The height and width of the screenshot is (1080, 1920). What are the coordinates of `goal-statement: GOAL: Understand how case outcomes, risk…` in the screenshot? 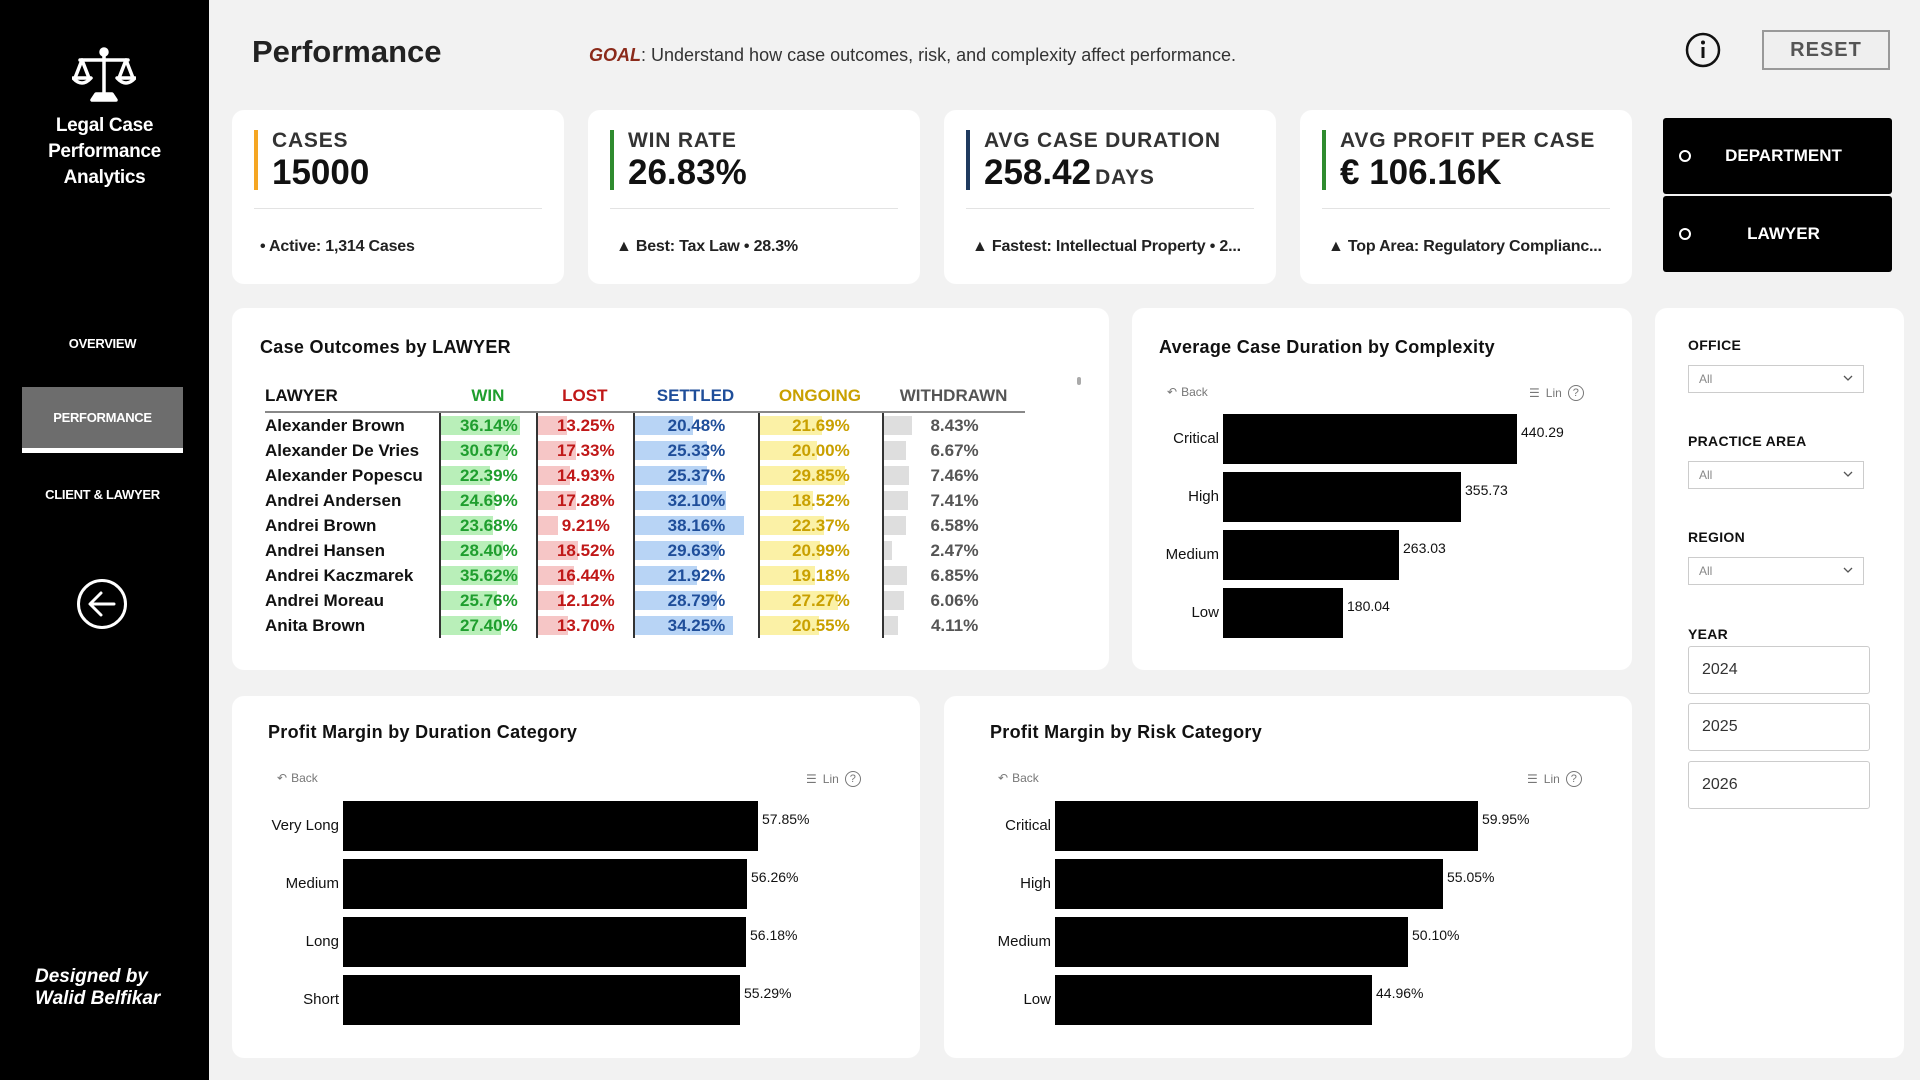 It's located at (912, 55).